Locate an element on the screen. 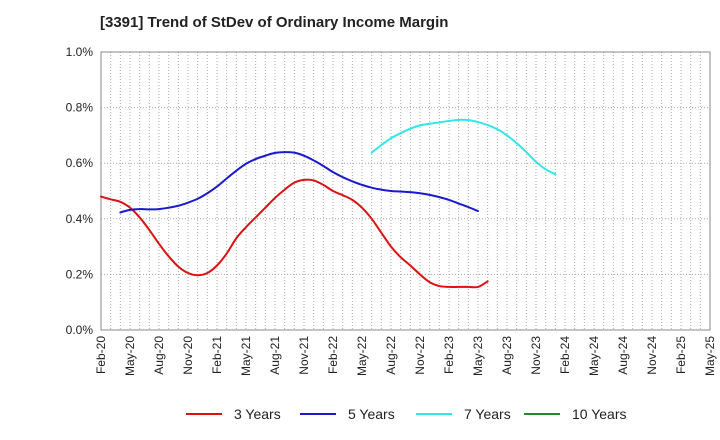 The height and width of the screenshot is (440, 720). x-tick-label: Aug-23 is located at coordinates (507, 355).